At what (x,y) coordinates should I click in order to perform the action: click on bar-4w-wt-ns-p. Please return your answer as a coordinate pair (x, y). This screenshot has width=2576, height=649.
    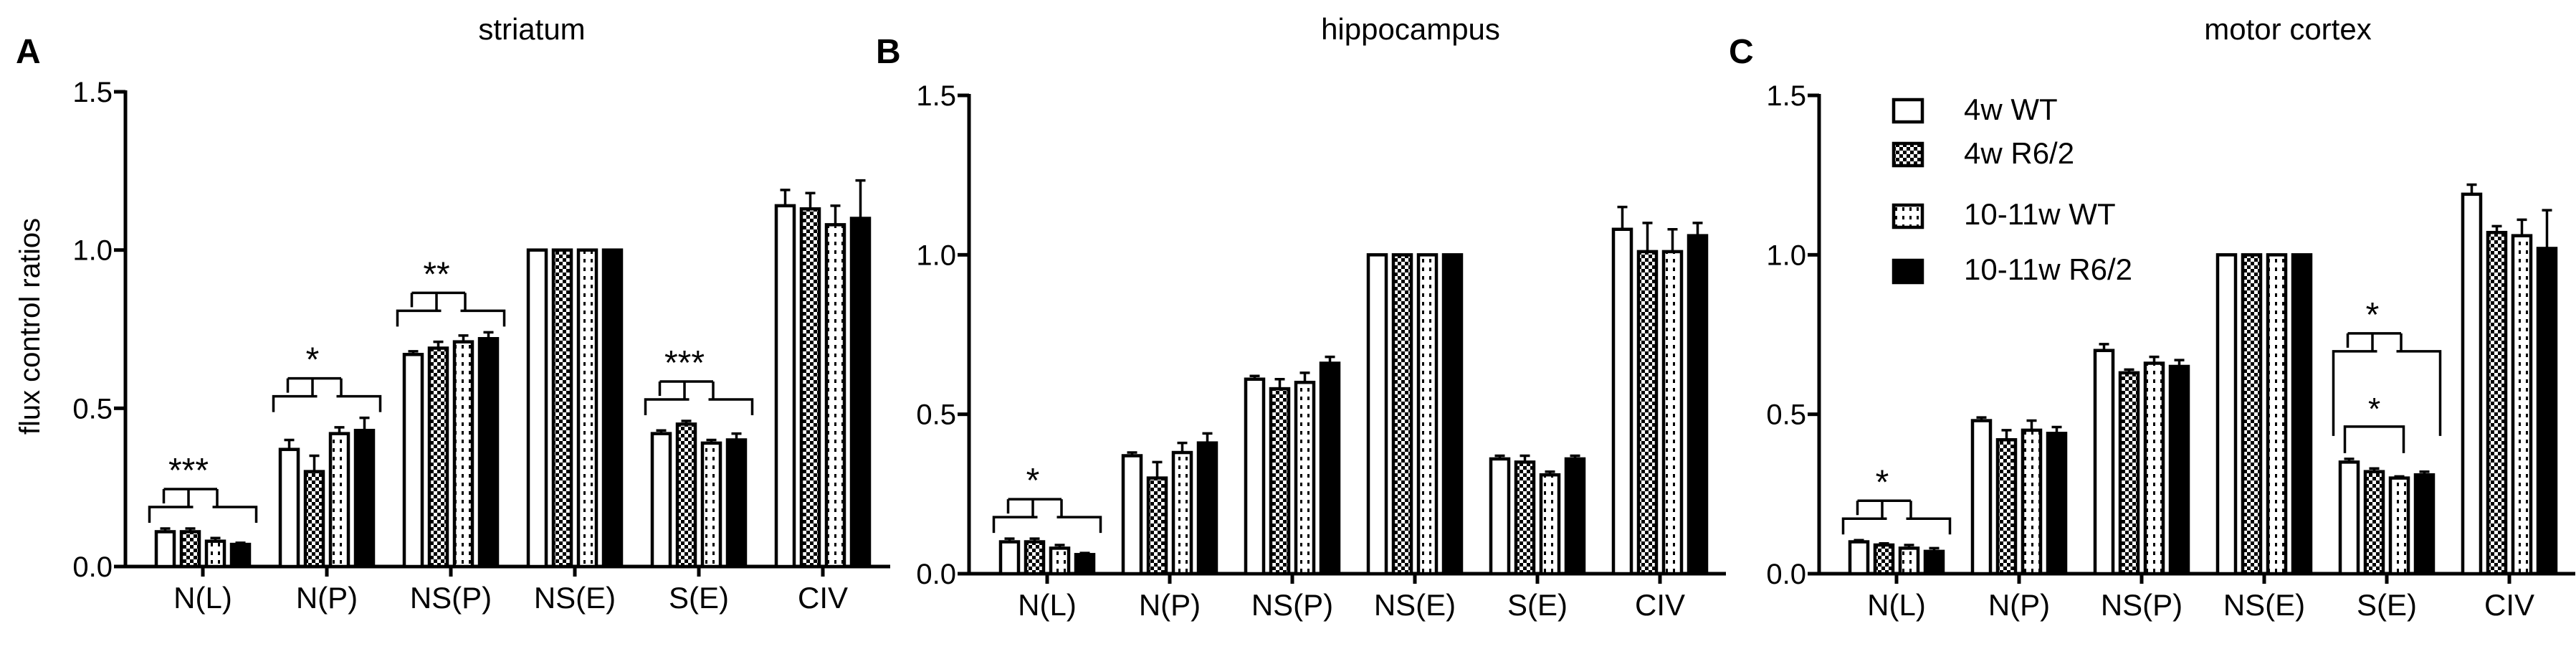
    Looking at the image, I should click on (413, 461).